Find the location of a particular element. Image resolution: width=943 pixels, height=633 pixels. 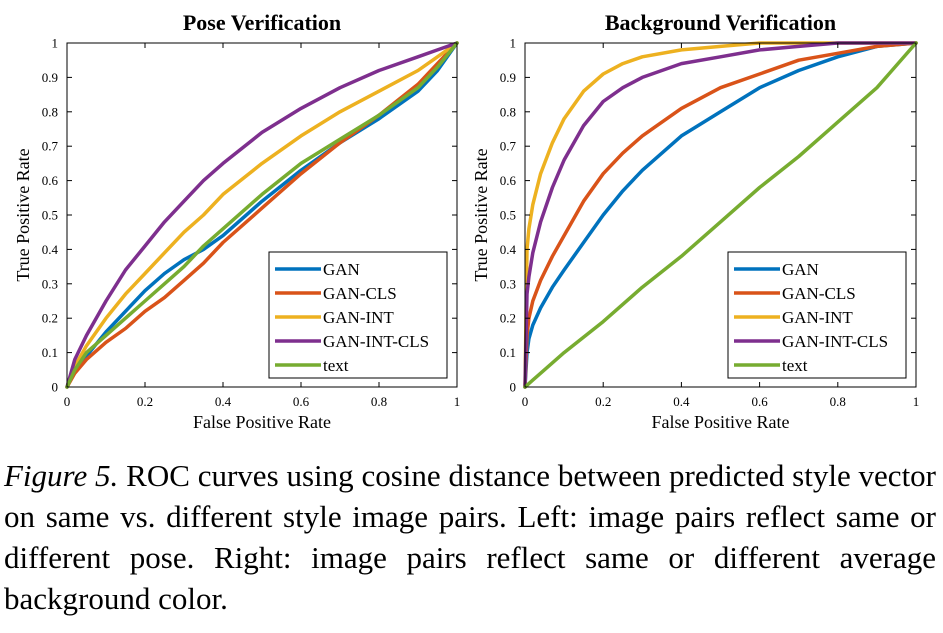

figure-label: Figure 5. is located at coordinates (61, 475).